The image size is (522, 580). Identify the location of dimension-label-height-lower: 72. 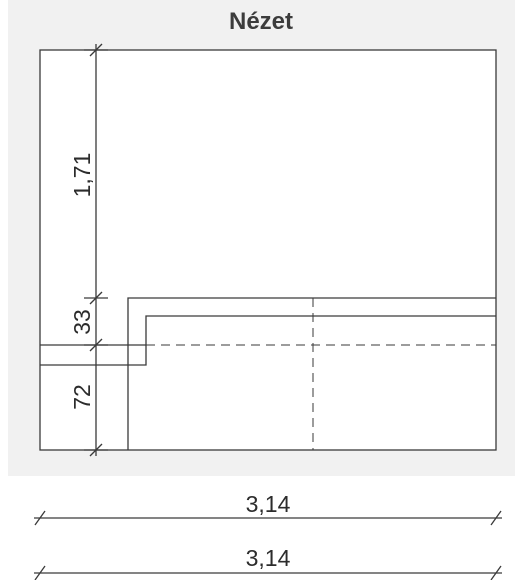
(82, 397).